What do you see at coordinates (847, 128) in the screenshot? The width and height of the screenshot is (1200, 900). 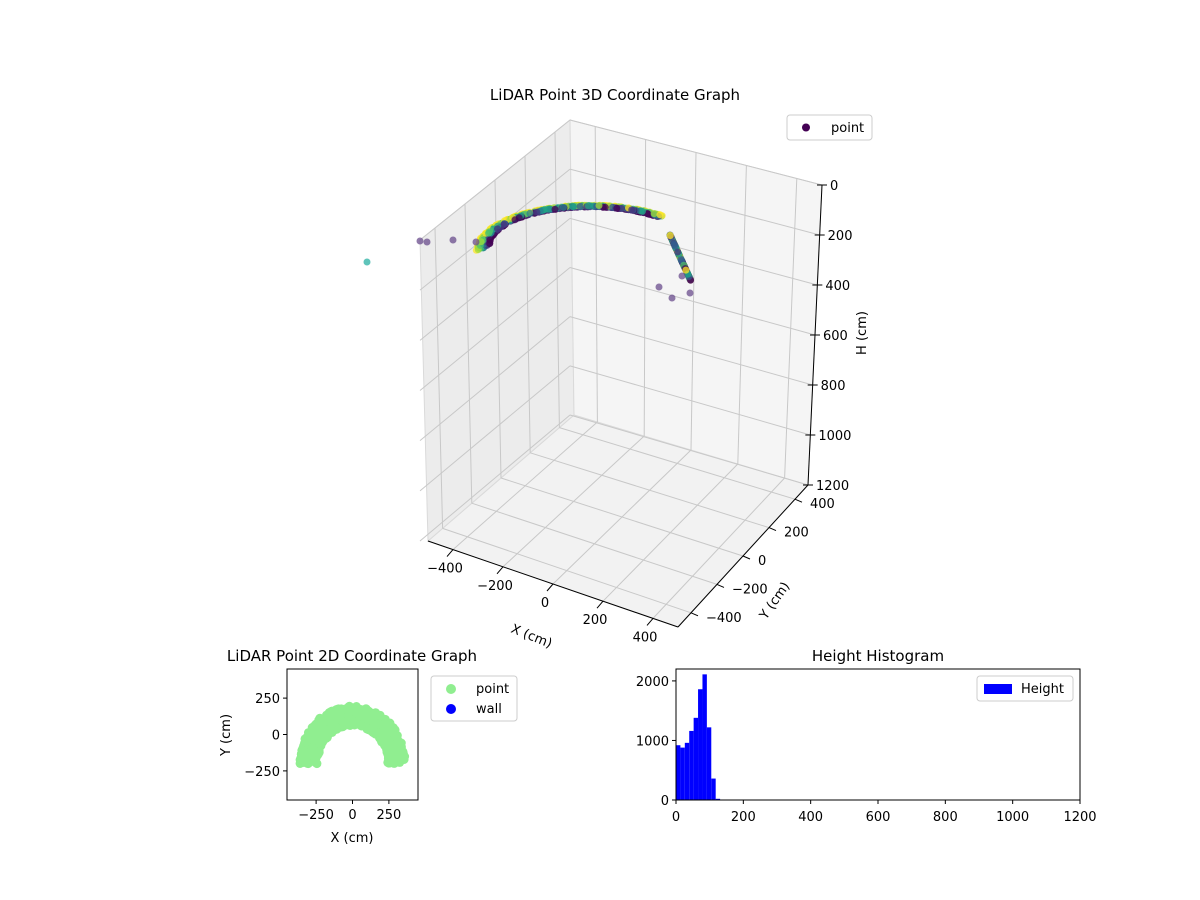 I see `chart-3d-legend-label: point` at bounding box center [847, 128].